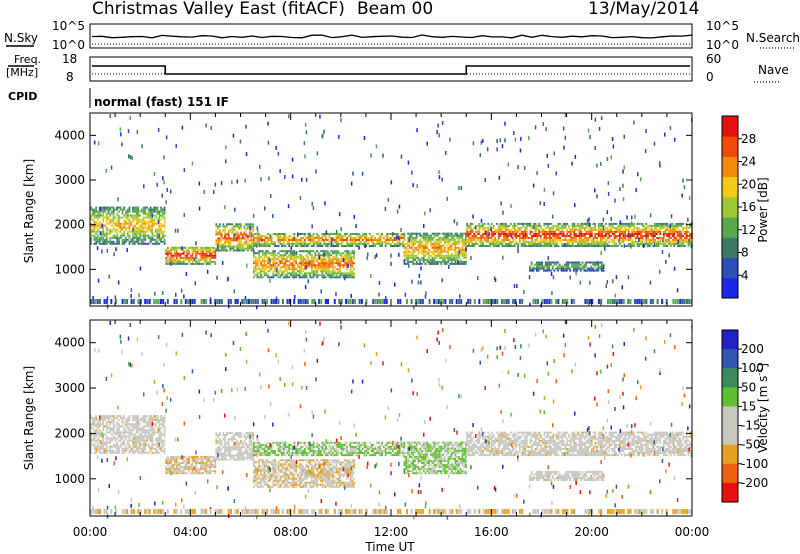  Describe the element at coordinates (21, 38) in the screenshot. I see `nsky-label: N.Sky` at that location.